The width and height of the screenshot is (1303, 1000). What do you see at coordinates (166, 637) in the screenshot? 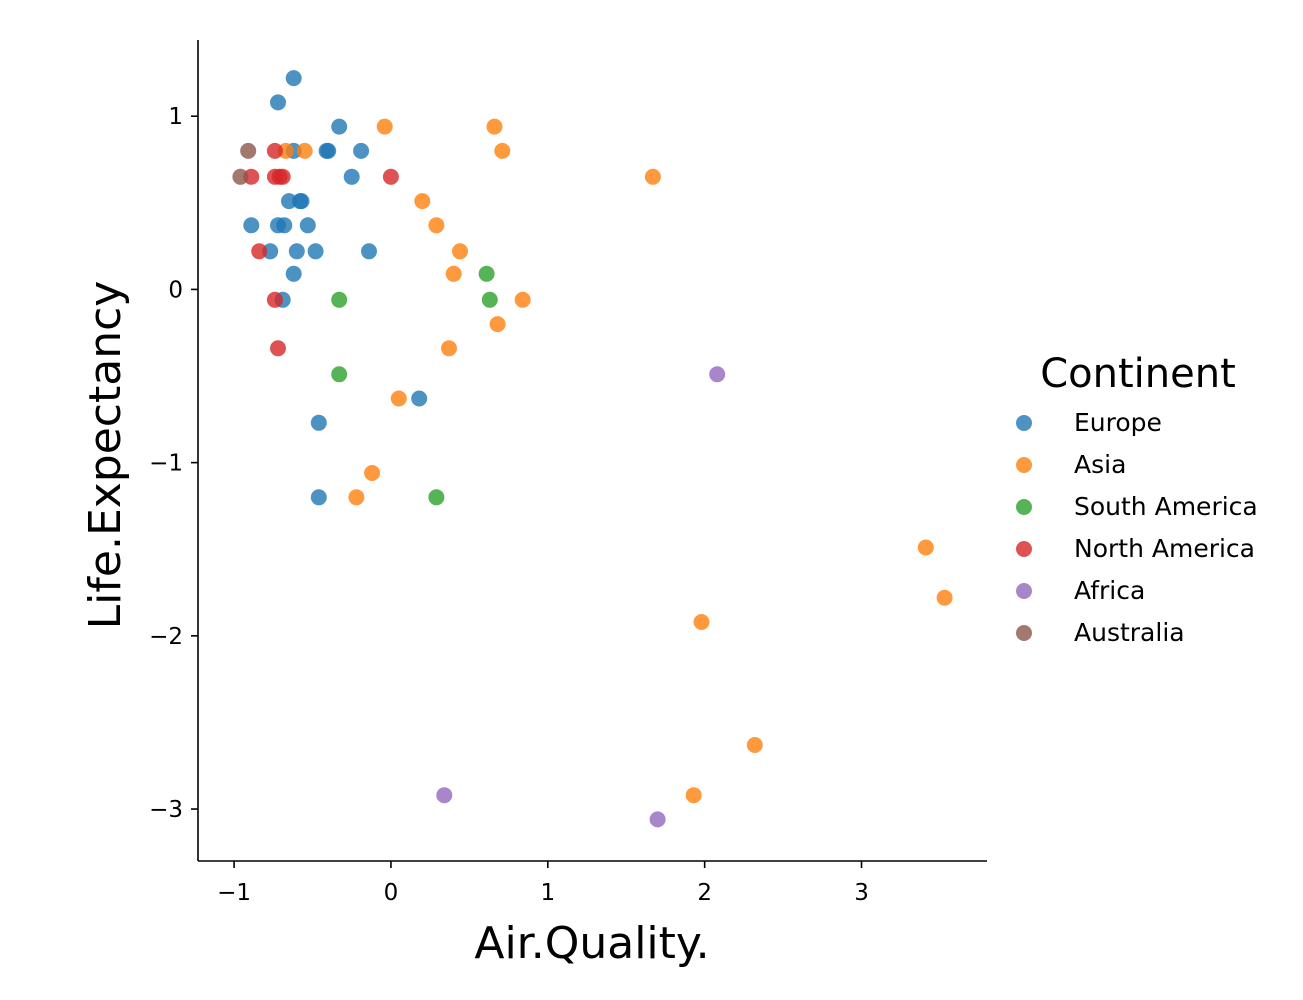
I see `y-tick-label: −2` at bounding box center [166, 637].